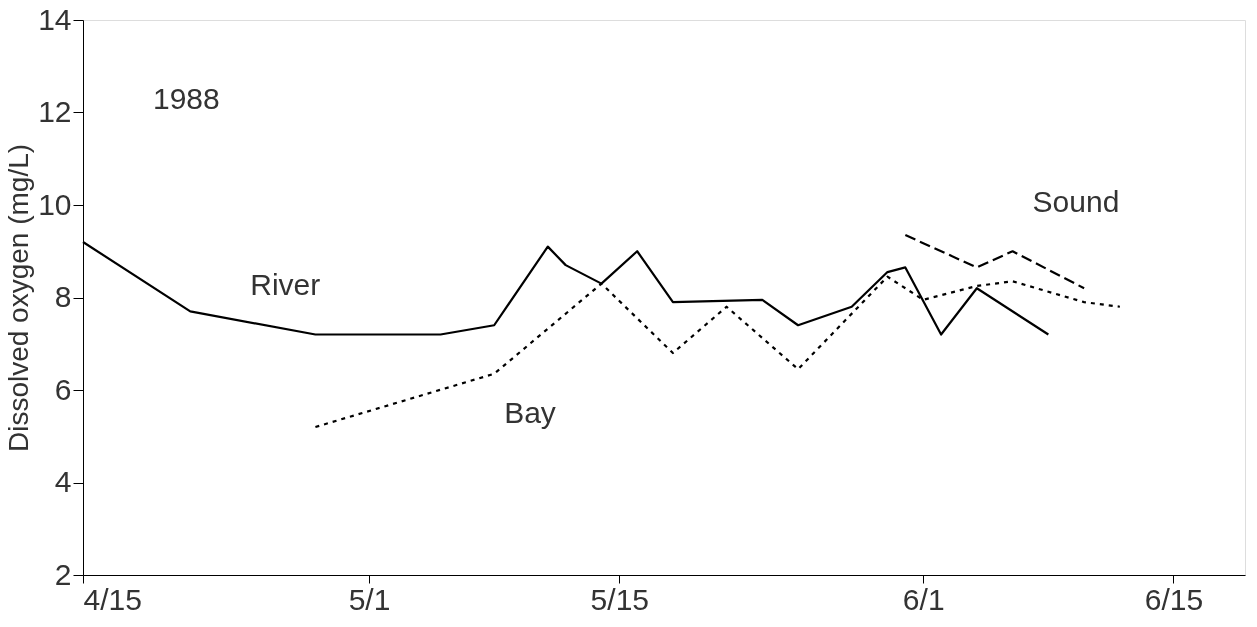 Image resolution: width=1257 pixels, height=627 pixels. I want to click on y-tick-label: 12, so click(55, 111).